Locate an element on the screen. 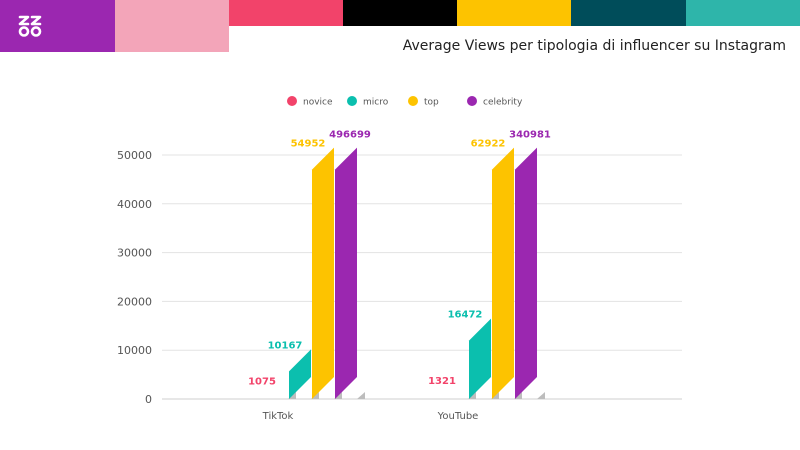 This screenshot has width=800, height=450. data-label-celebrity-tiktok: 496699 is located at coordinates (350, 135).